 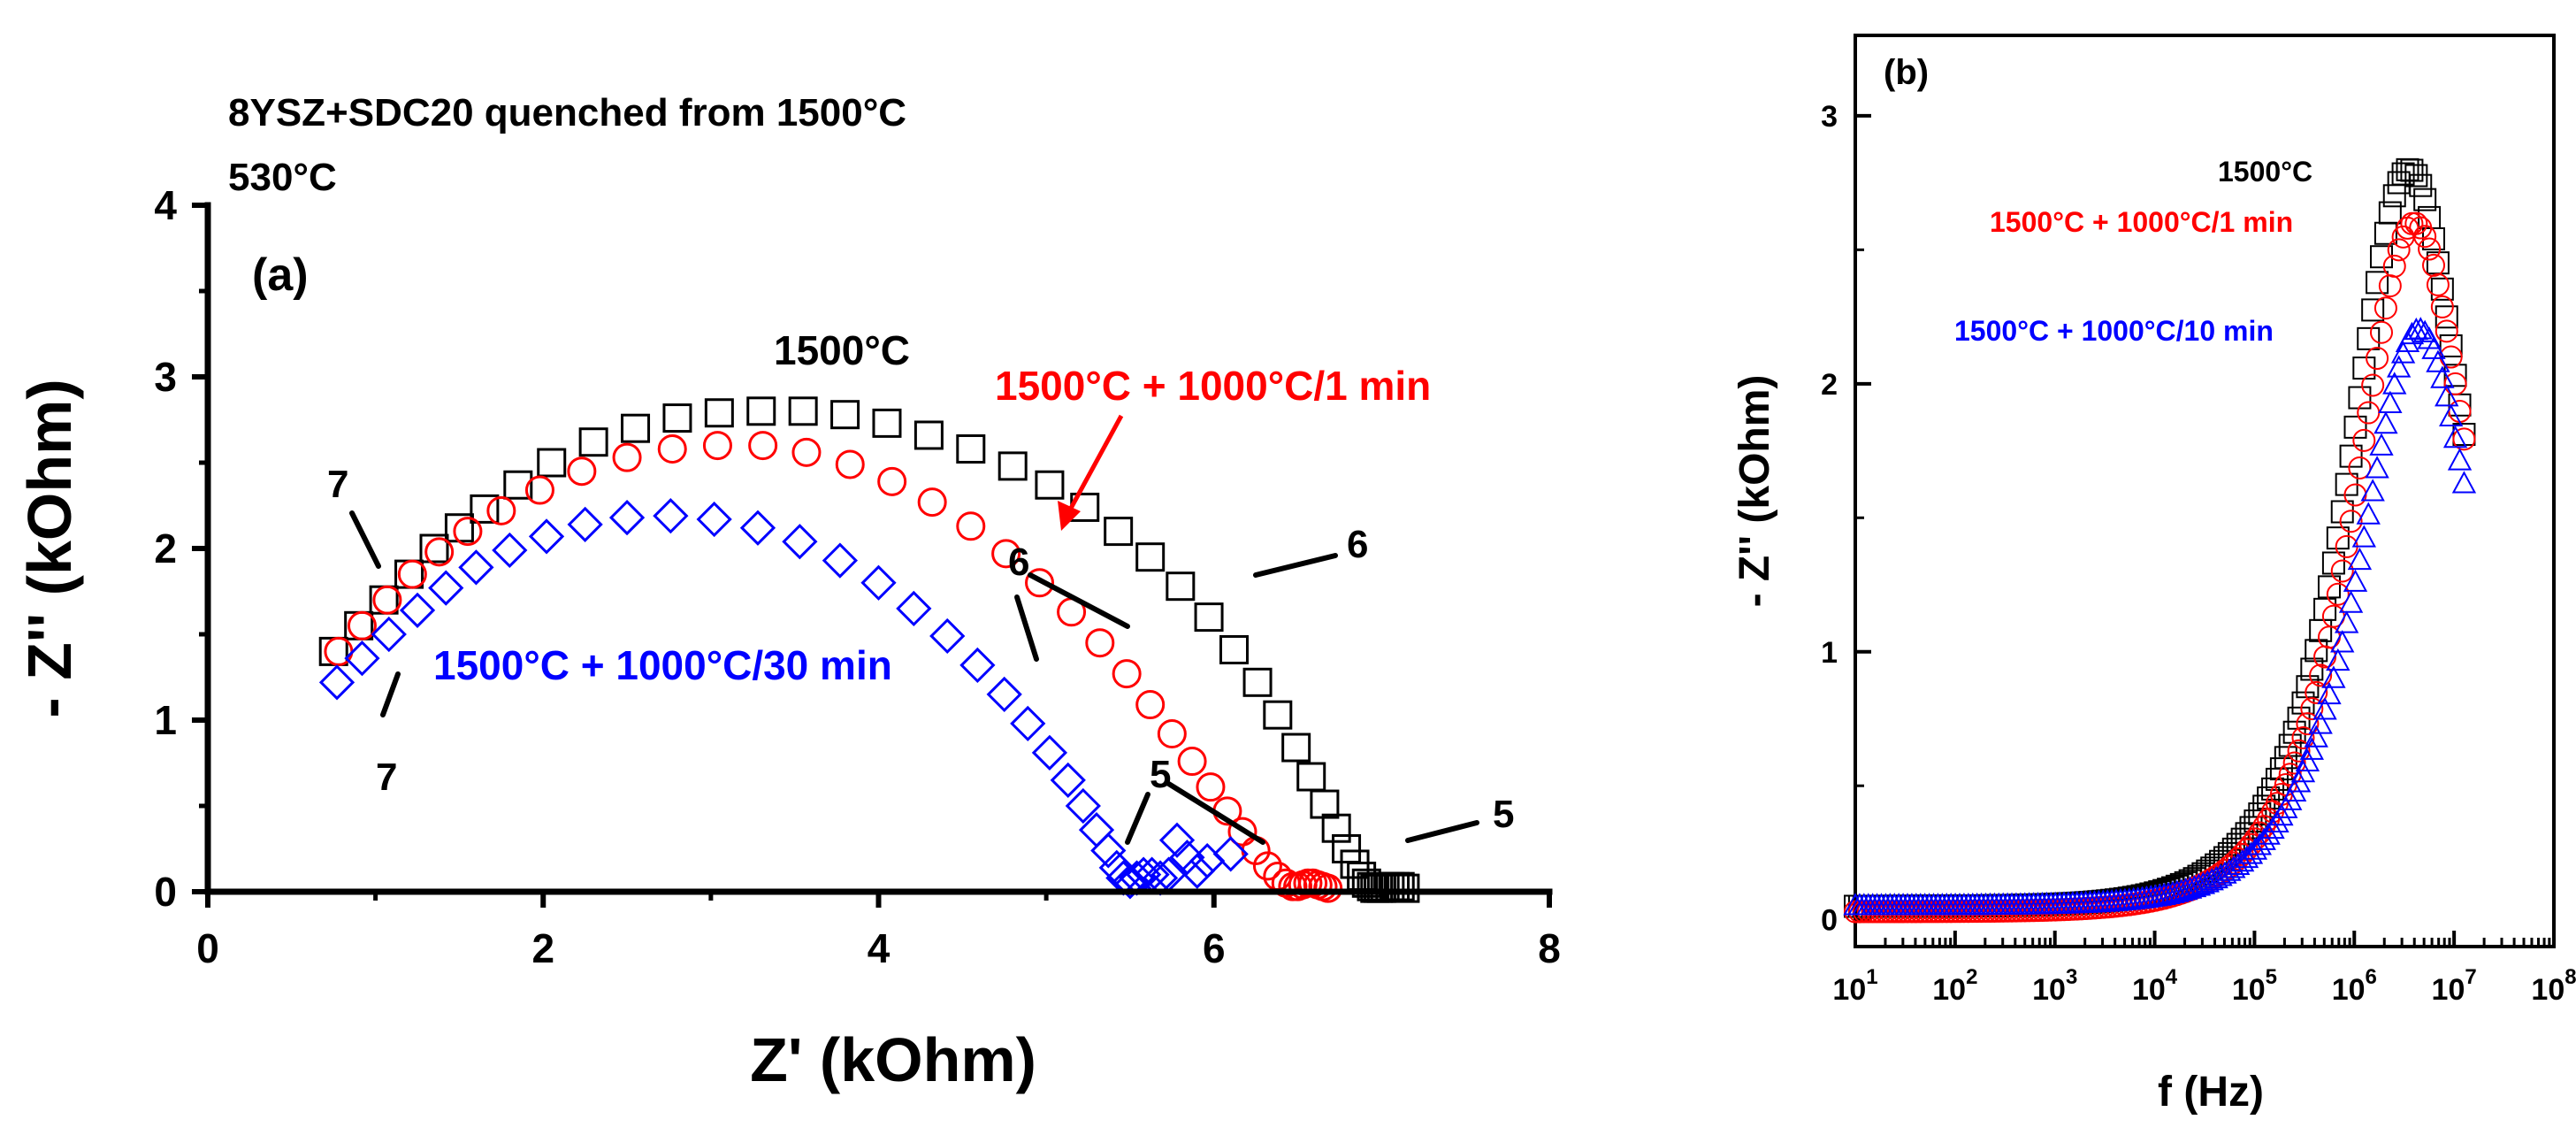 What do you see at coordinates (165, 205) in the screenshot?
I see `a-ytick-label: 4` at bounding box center [165, 205].